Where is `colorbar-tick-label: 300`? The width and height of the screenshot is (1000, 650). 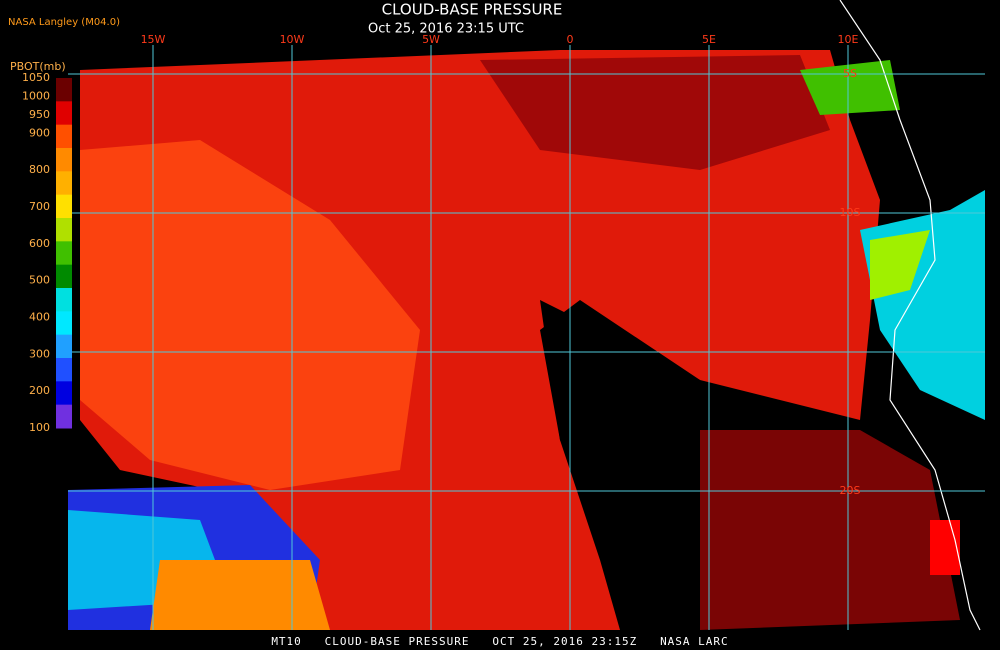 colorbar-tick-label: 300 is located at coordinates (39, 353).